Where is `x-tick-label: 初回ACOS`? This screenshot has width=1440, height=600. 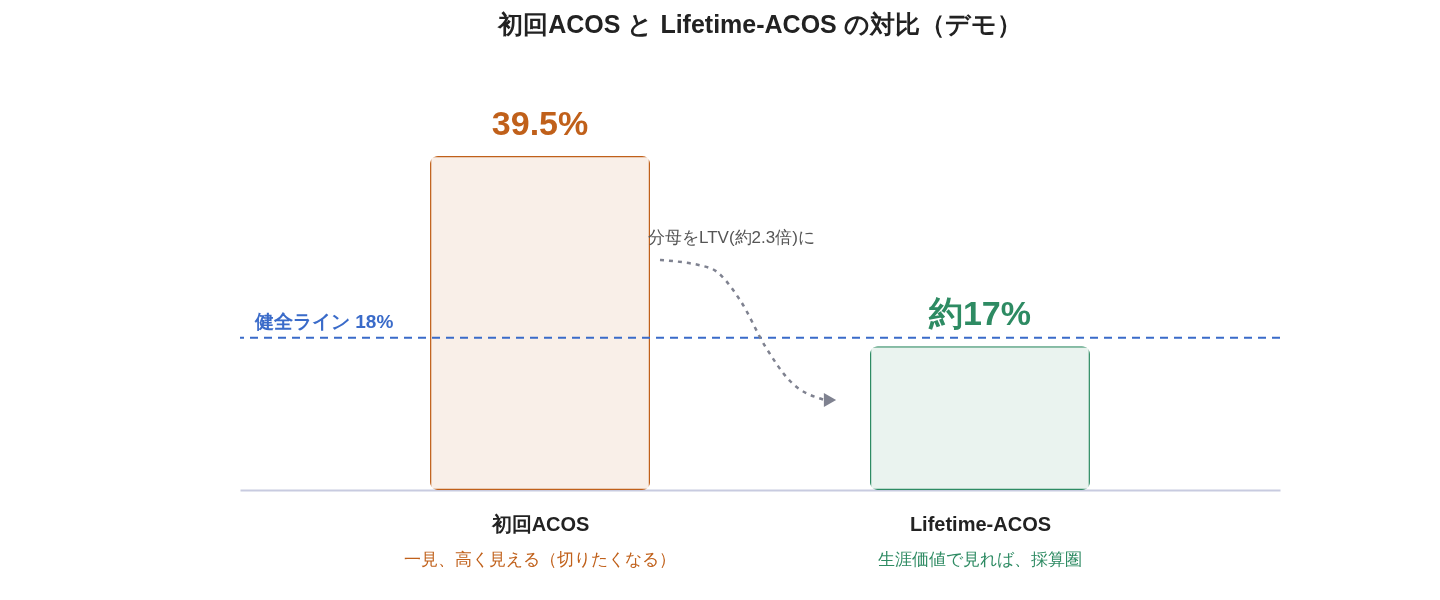 x-tick-label: 初回ACOS is located at coordinates (540, 523).